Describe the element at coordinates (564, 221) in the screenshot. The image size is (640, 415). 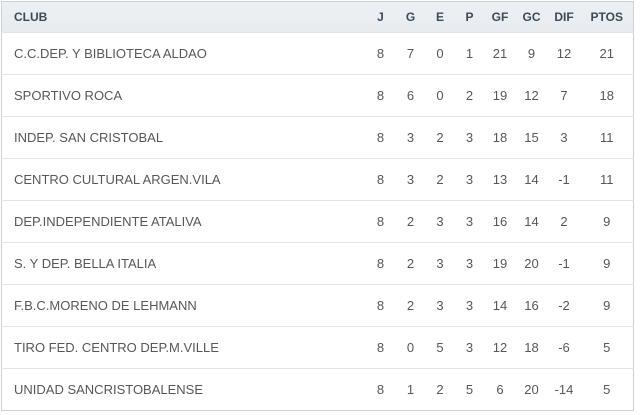
I see `dif-cell: 2` at that location.